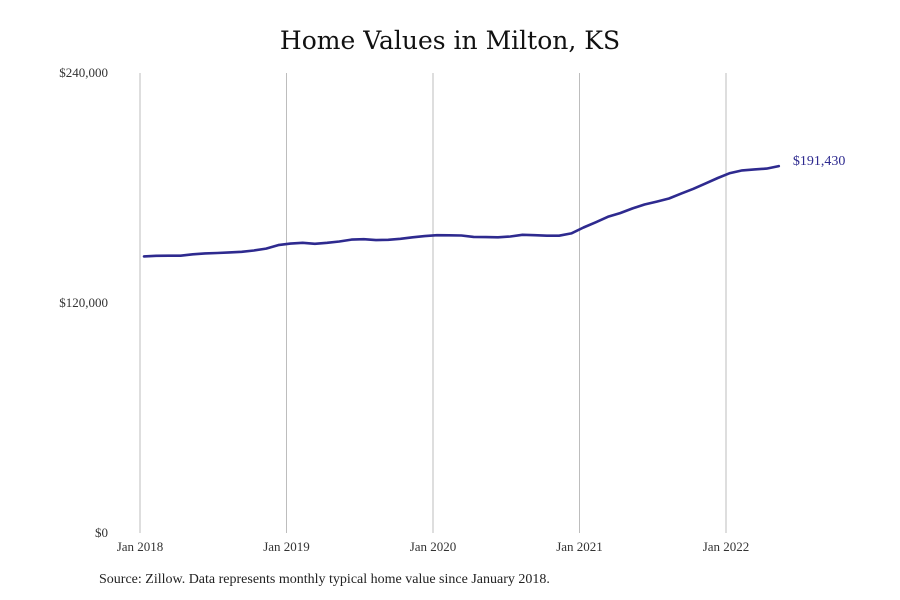 The width and height of the screenshot is (900, 600). What do you see at coordinates (83, 72) in the screenshot?
I see `y-tick-label: $240,000` at bounding box center [83, 72].